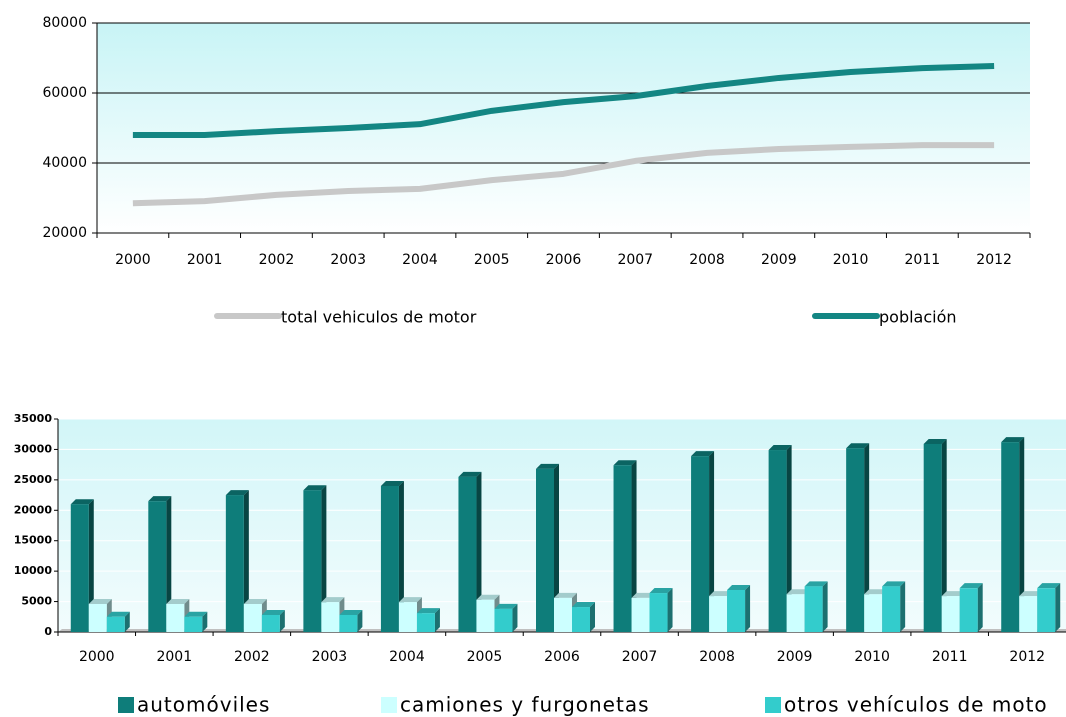 Image resolution: width=1066 pixels, height=717 pixels. I want to click on y-tick-label: 15000, so click(33, 540).